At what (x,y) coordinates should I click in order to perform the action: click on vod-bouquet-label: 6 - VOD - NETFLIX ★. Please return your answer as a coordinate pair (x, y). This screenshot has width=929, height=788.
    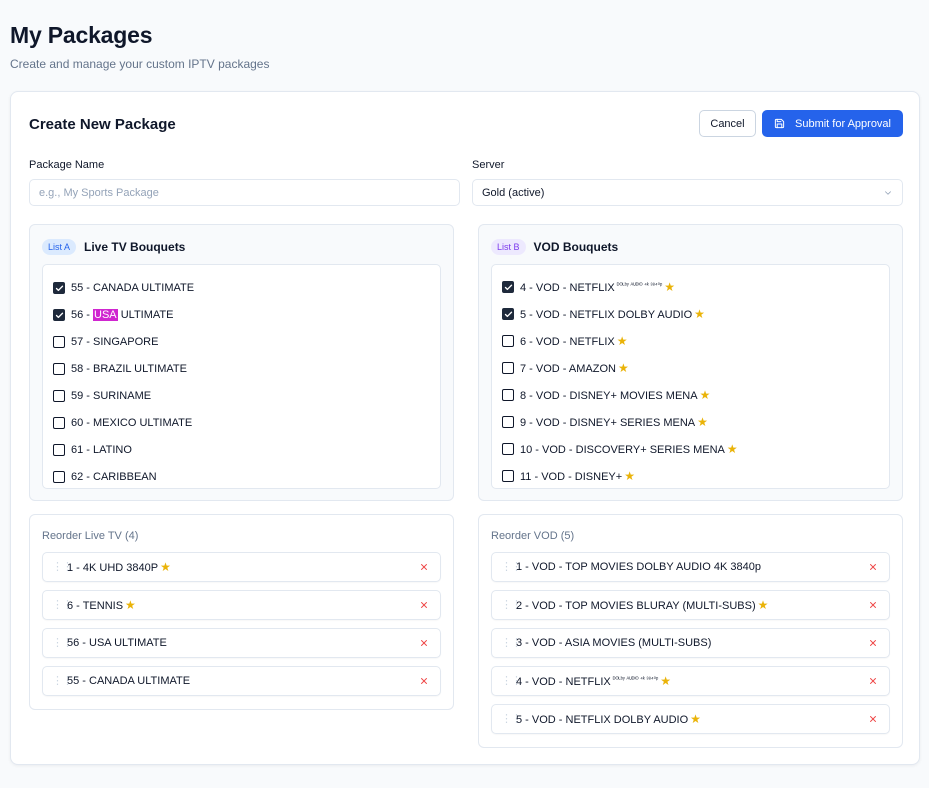
    Looking at the image, I should click on (574, 341).